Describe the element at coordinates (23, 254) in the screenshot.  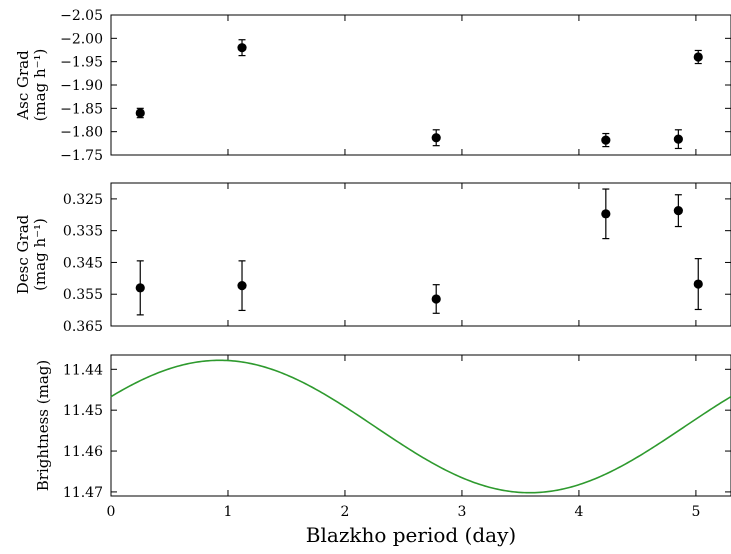
I see `y-axis-title-line: Desc Grad` at that location.